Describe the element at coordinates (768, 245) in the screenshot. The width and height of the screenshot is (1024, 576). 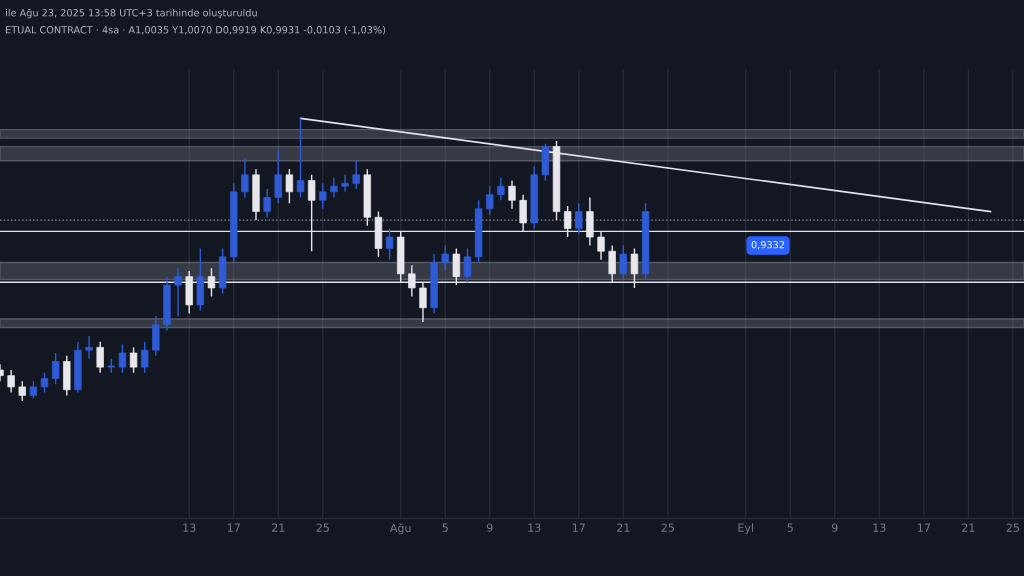
I see `annotation: 0,9332` at that location.